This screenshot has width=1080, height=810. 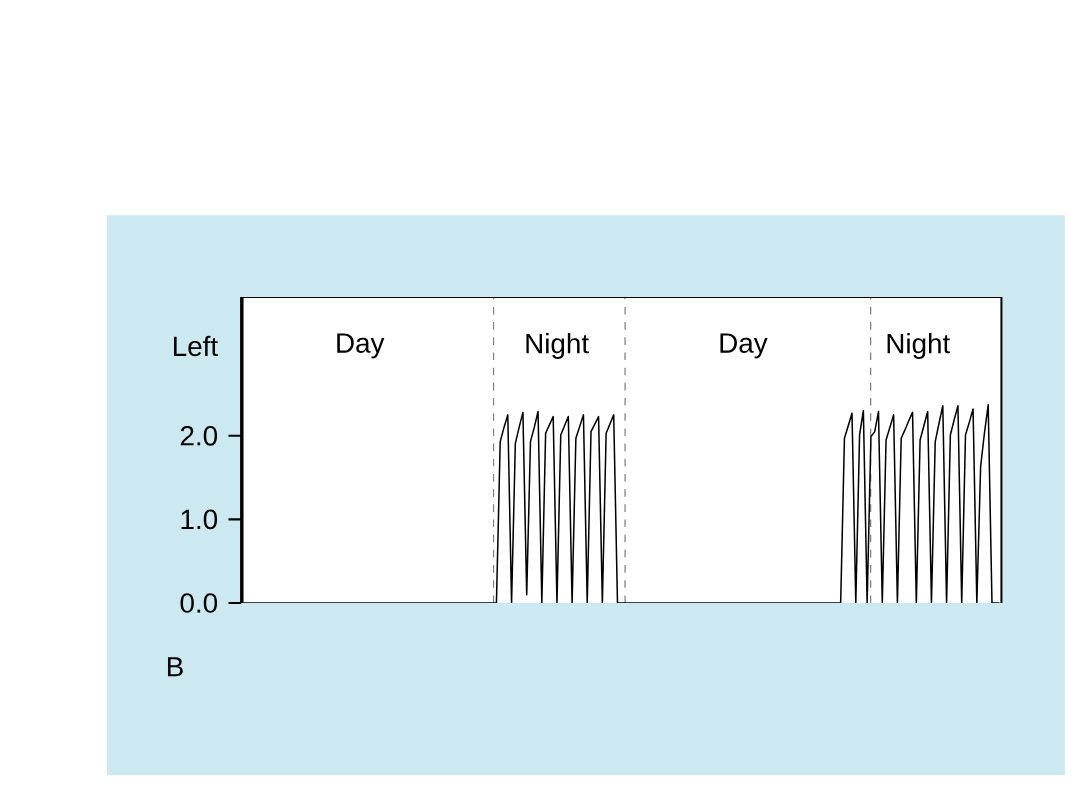 I want to click on y-axis-title: Left, so click(x=196, y=346).